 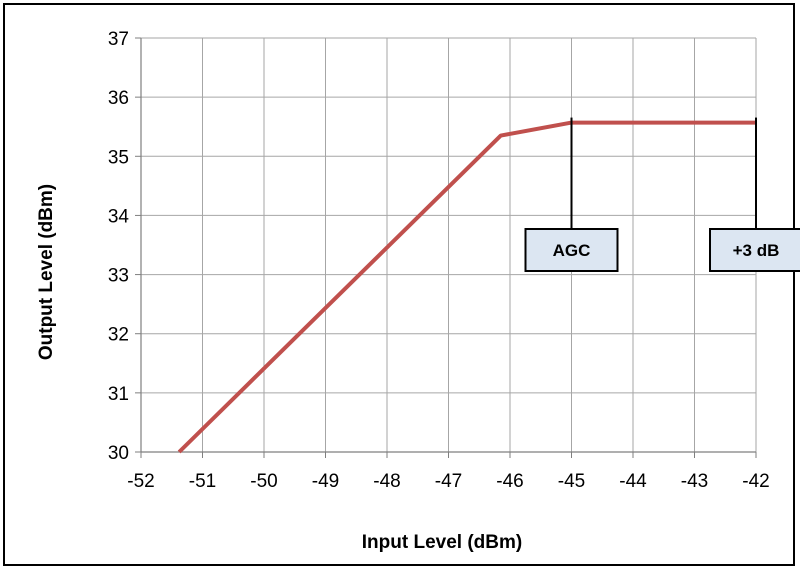 I want to click on y-tick-label: 35, so click(x=118, y=157).